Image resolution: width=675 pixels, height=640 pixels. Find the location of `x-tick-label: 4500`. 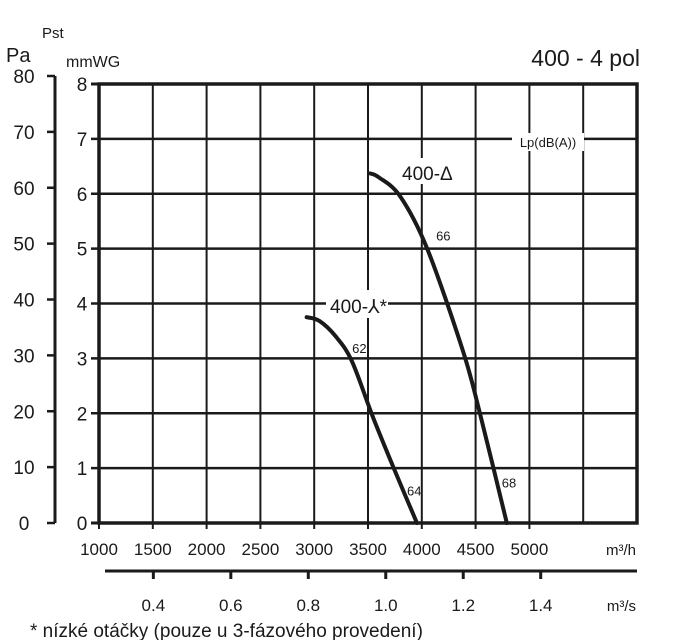

x-tick-label: 4500 is located at coordinates (476, 549).